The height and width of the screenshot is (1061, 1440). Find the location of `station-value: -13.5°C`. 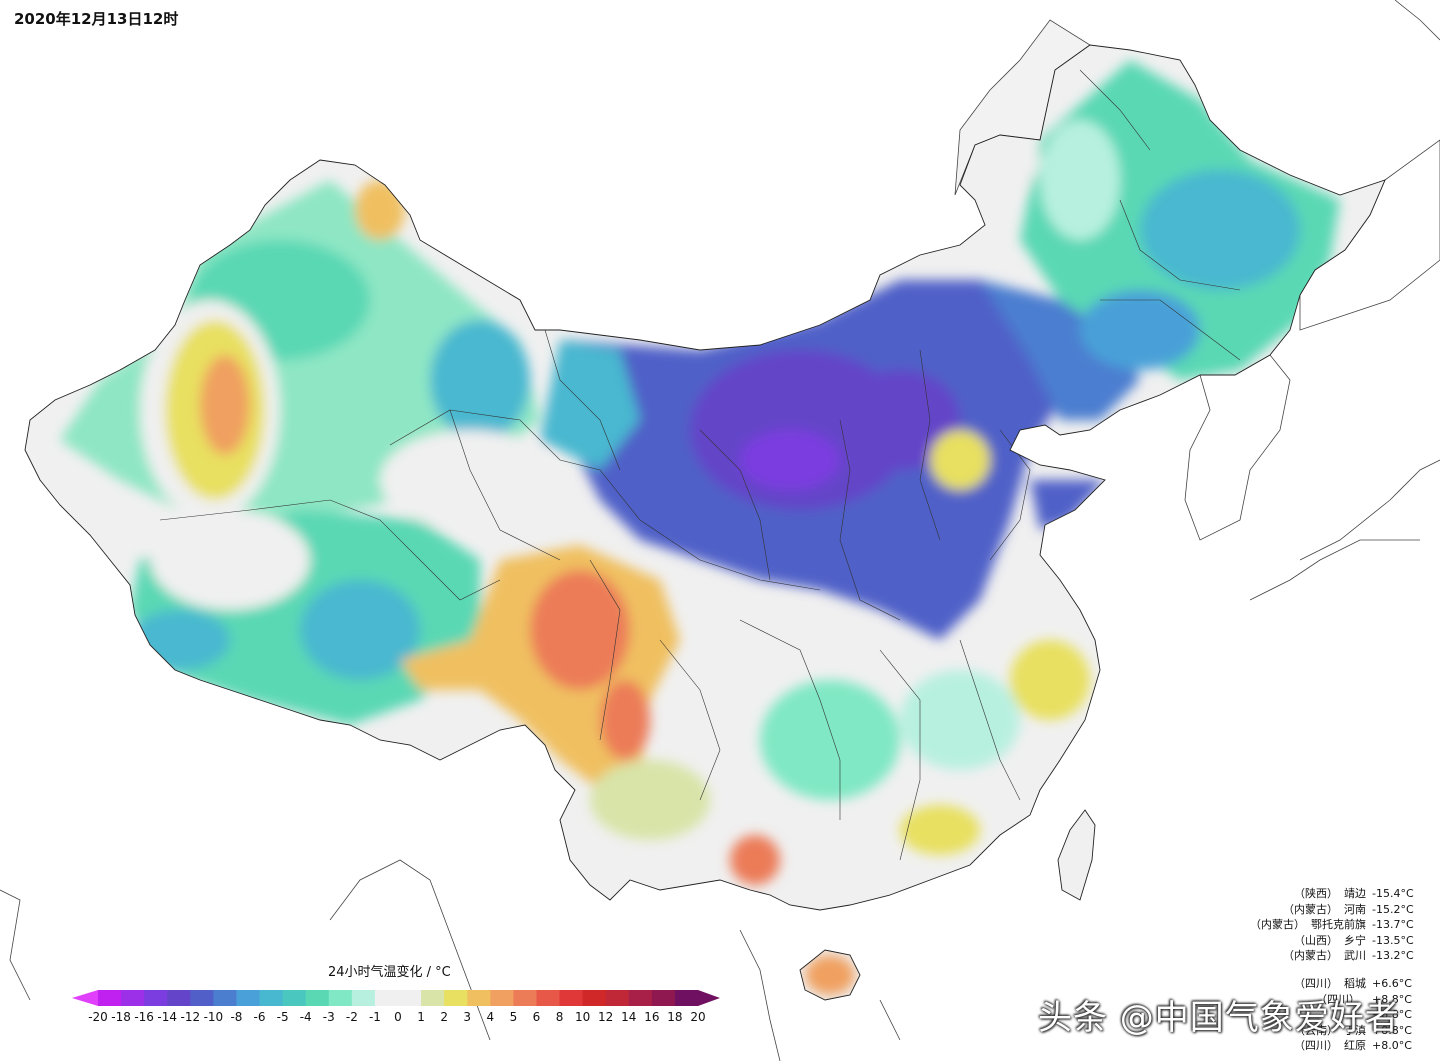

station-value: -13.5°C is located at coordinates (1393, 940).